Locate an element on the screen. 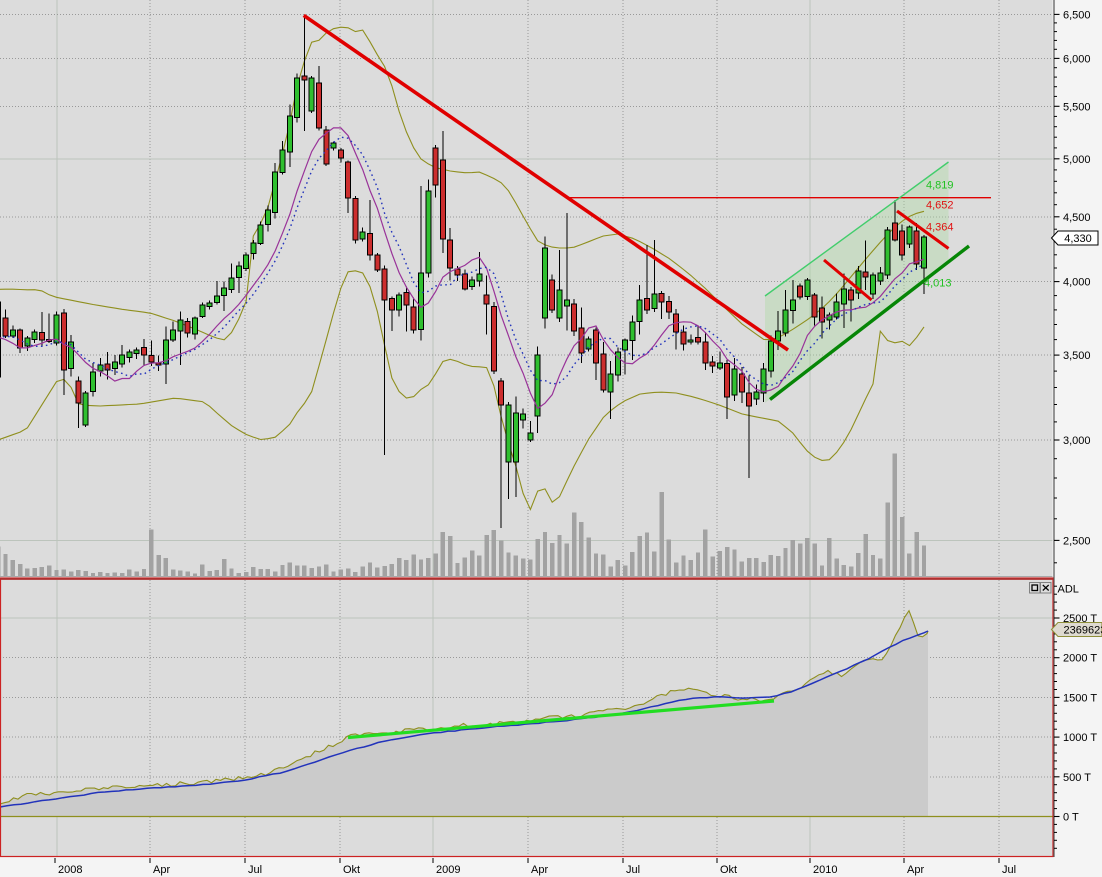 The height and width of the screenshot is (877, 1102). svg-text: 6,500 is located at coordinates (1077, 15).